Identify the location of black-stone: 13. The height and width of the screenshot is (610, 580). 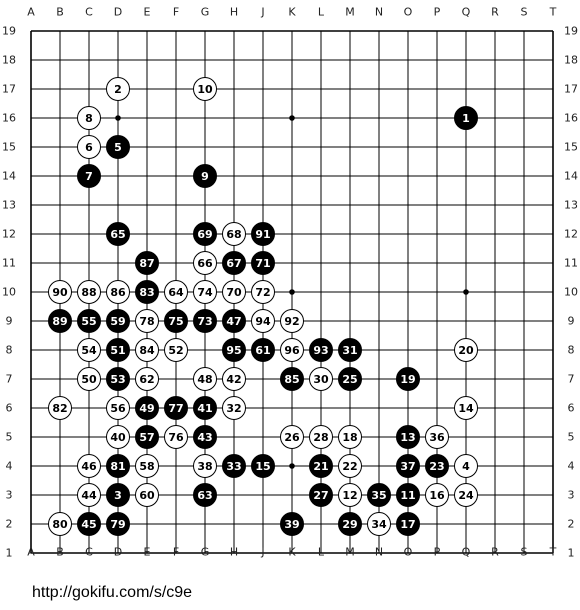
(408, 437).